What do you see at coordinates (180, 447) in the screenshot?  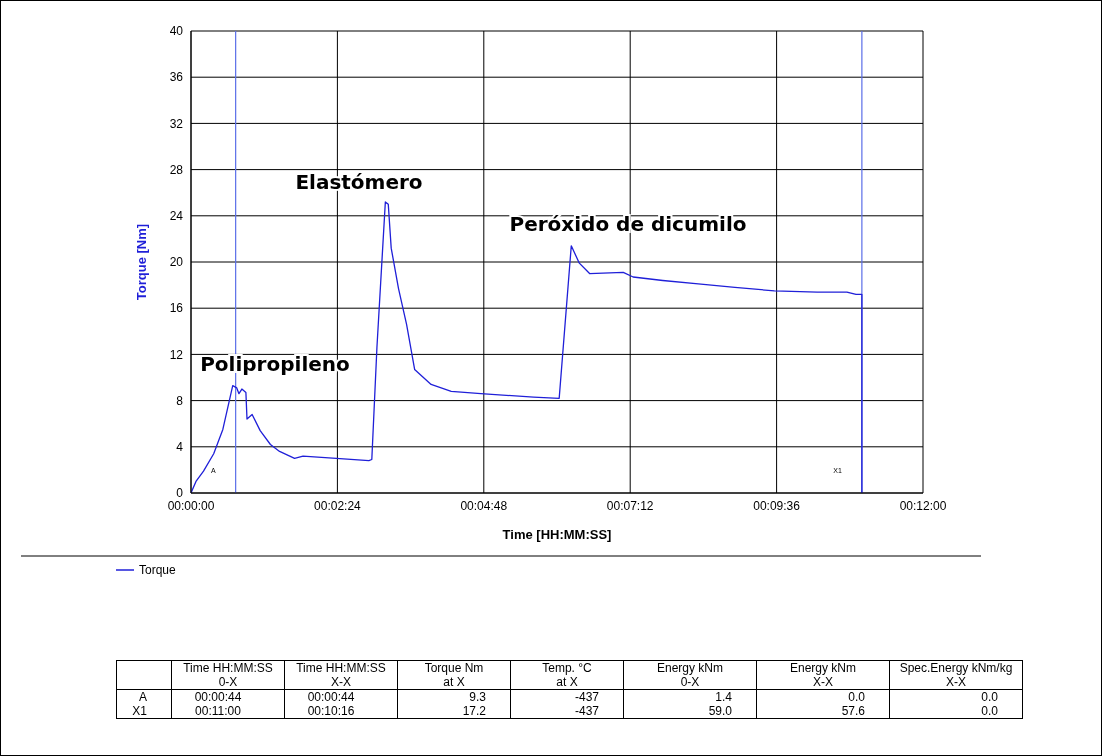 I see `y-tick-label: 4` at bounding box center [180, 447].